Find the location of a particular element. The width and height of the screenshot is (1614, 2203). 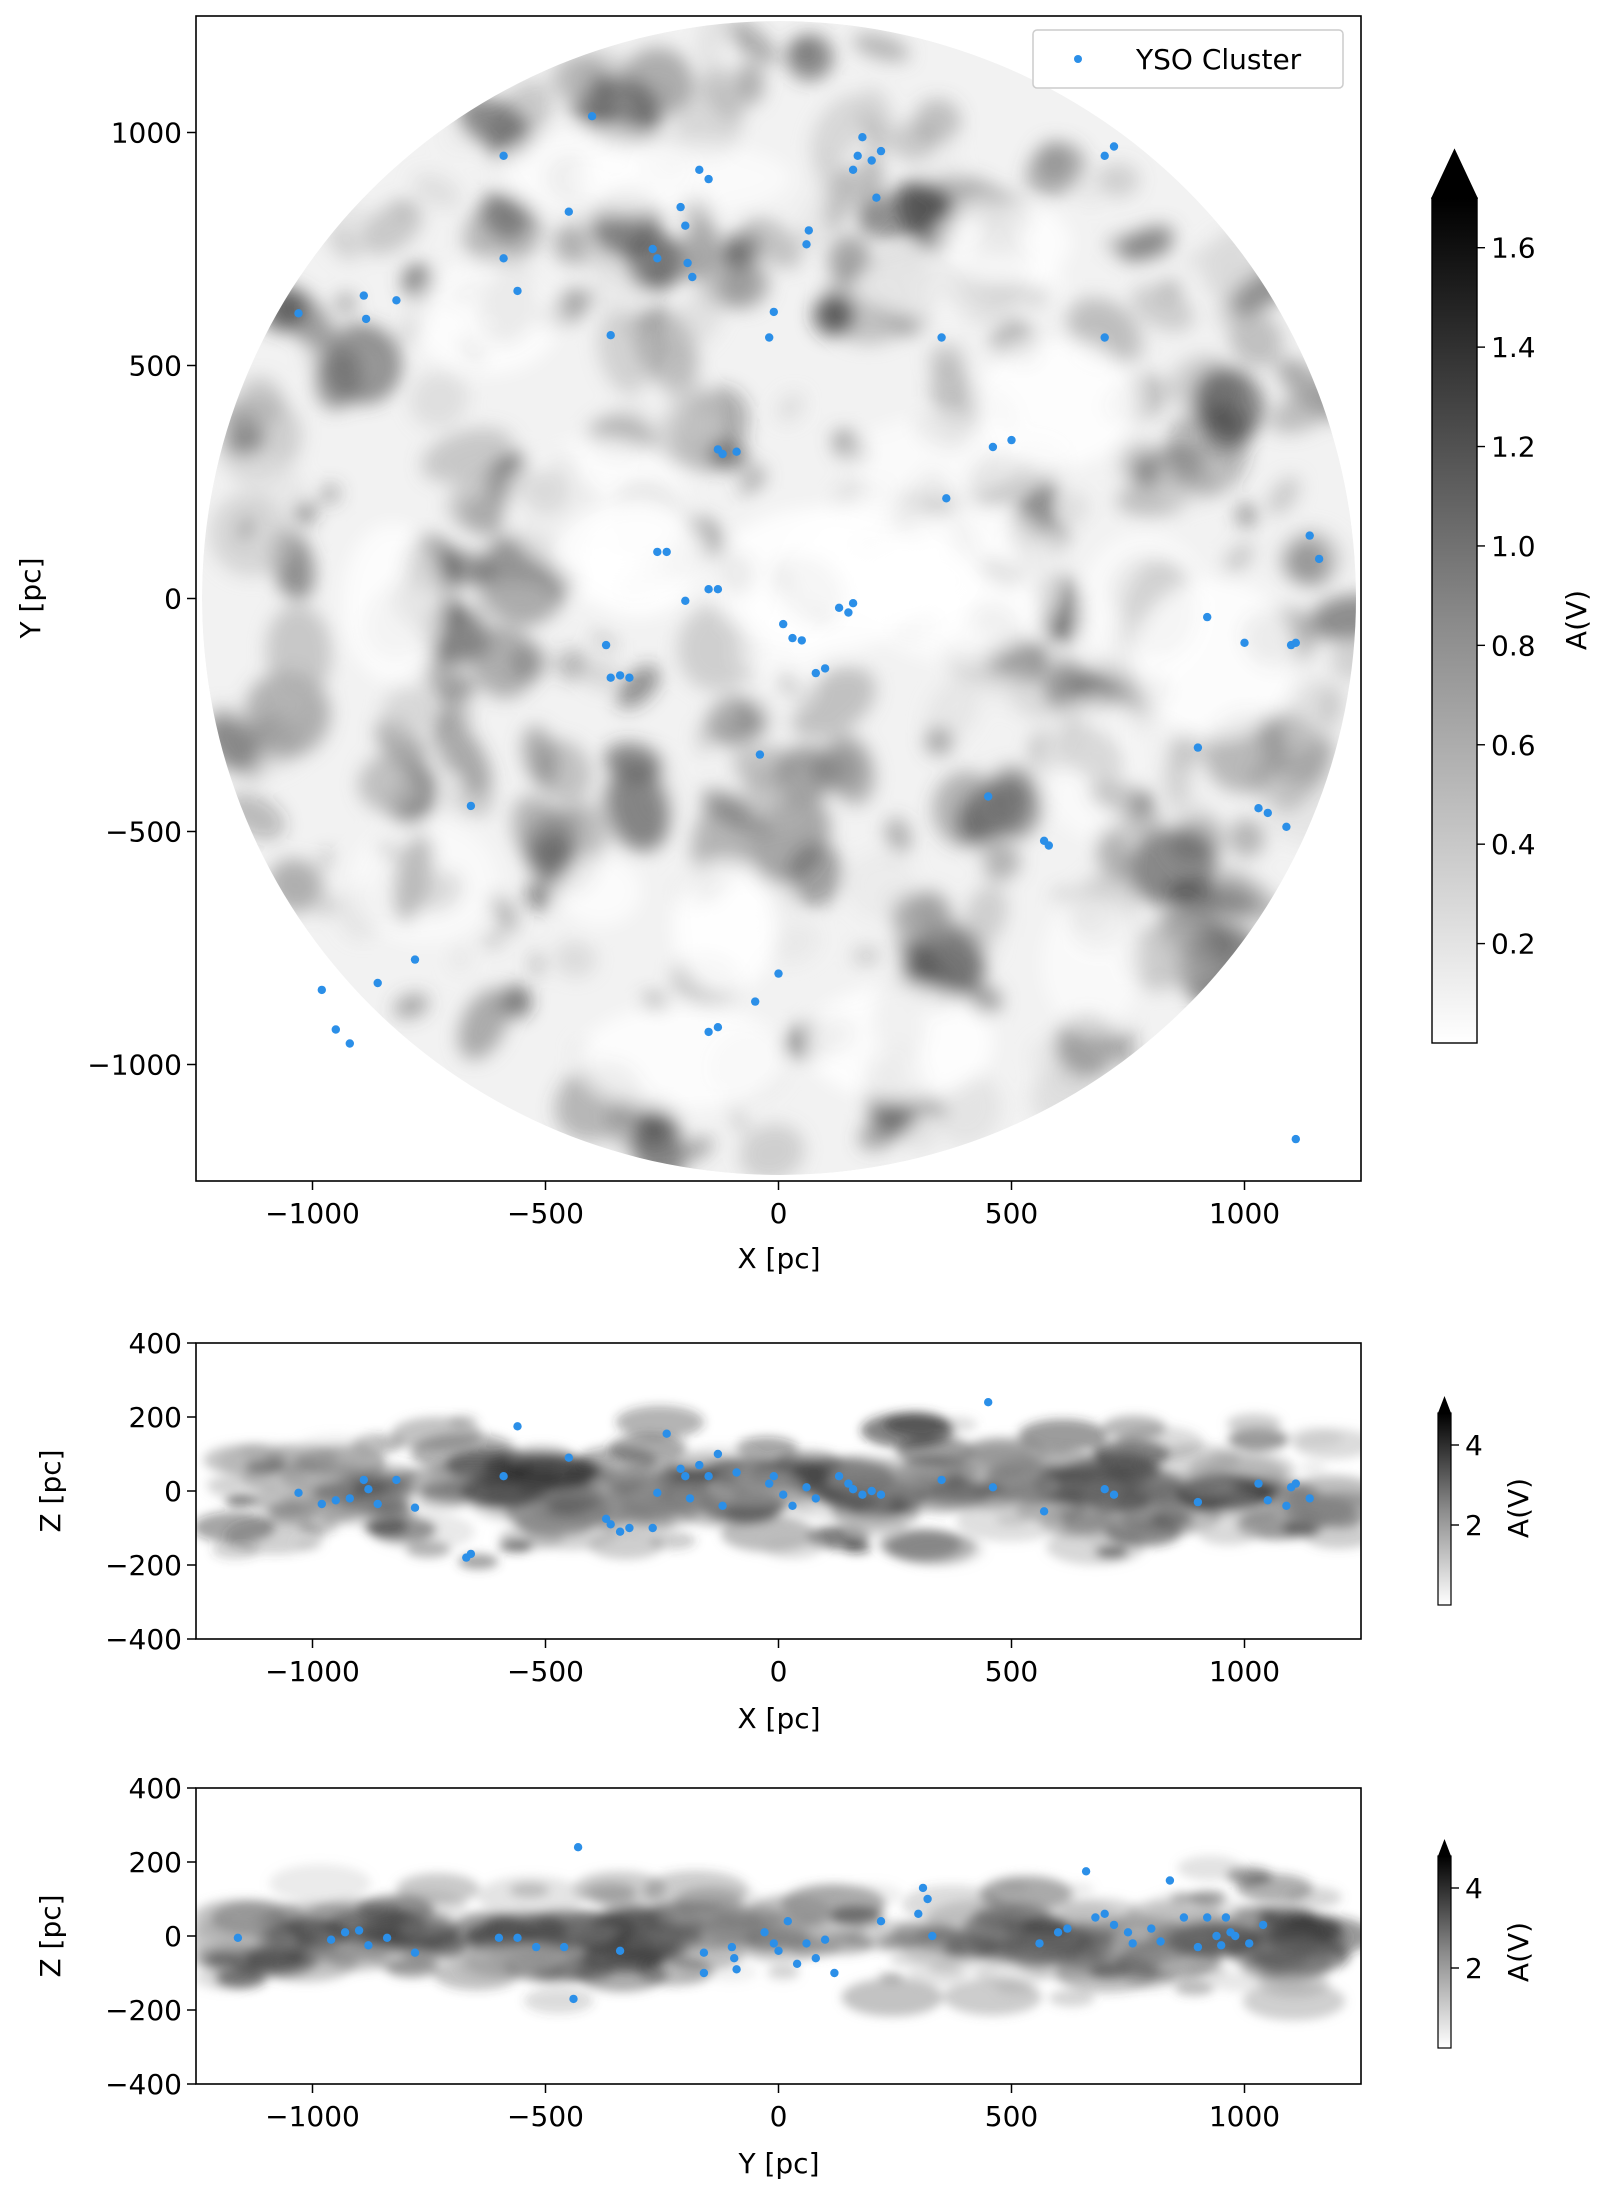

y-tick-label: 1000 is located at coordinates (146, 133).